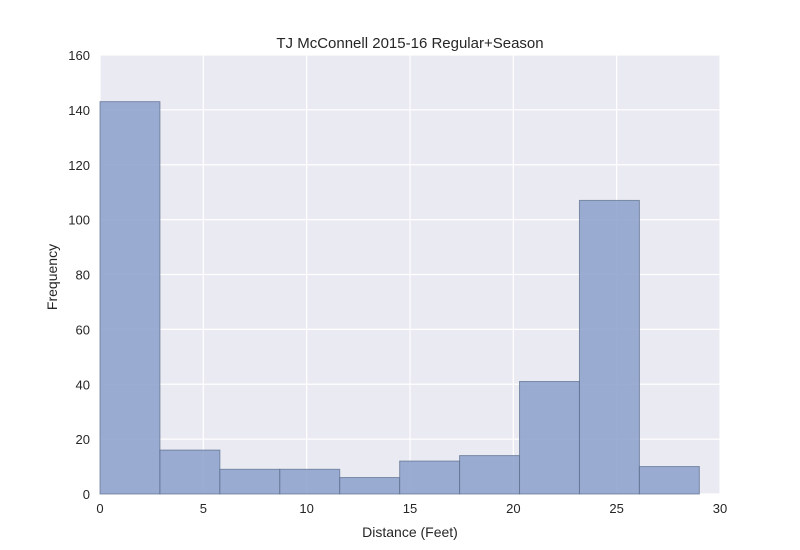  Describe the element at coordinates (83, 439) in the screenshot. I see `y-tick-label: 20` at that location.